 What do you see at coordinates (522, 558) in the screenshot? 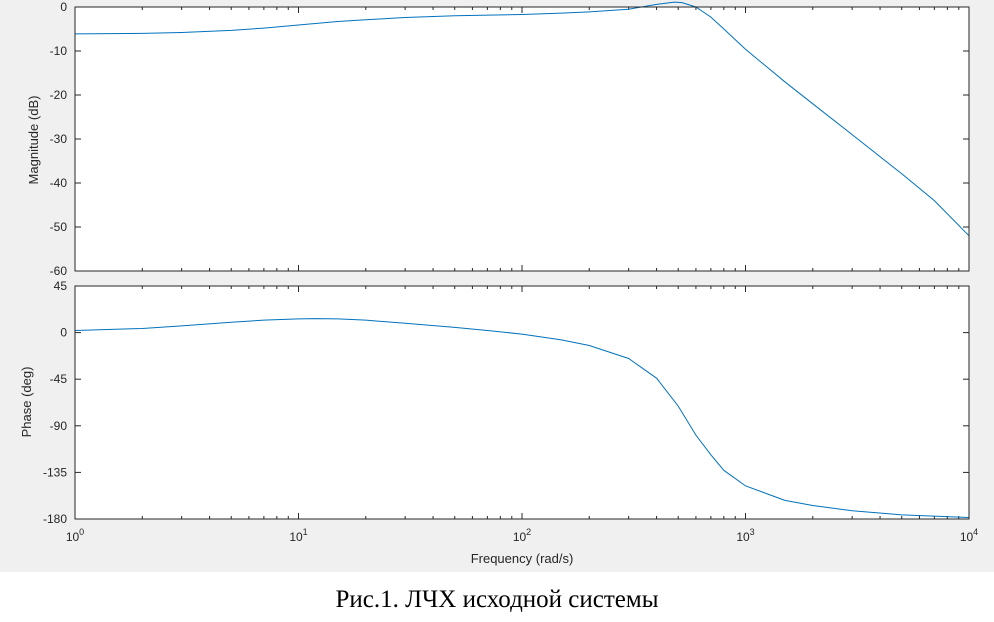
I see `frequency-x-axis-label: Frequency (rad/s)` at bounding box center [522, 558].